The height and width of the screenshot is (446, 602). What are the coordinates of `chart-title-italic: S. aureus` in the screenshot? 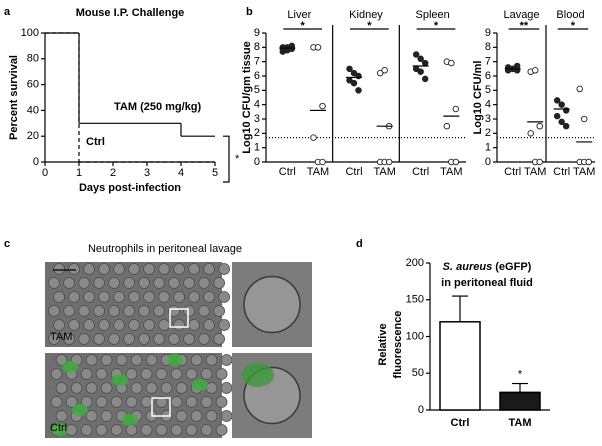 It's located at (468, 267).